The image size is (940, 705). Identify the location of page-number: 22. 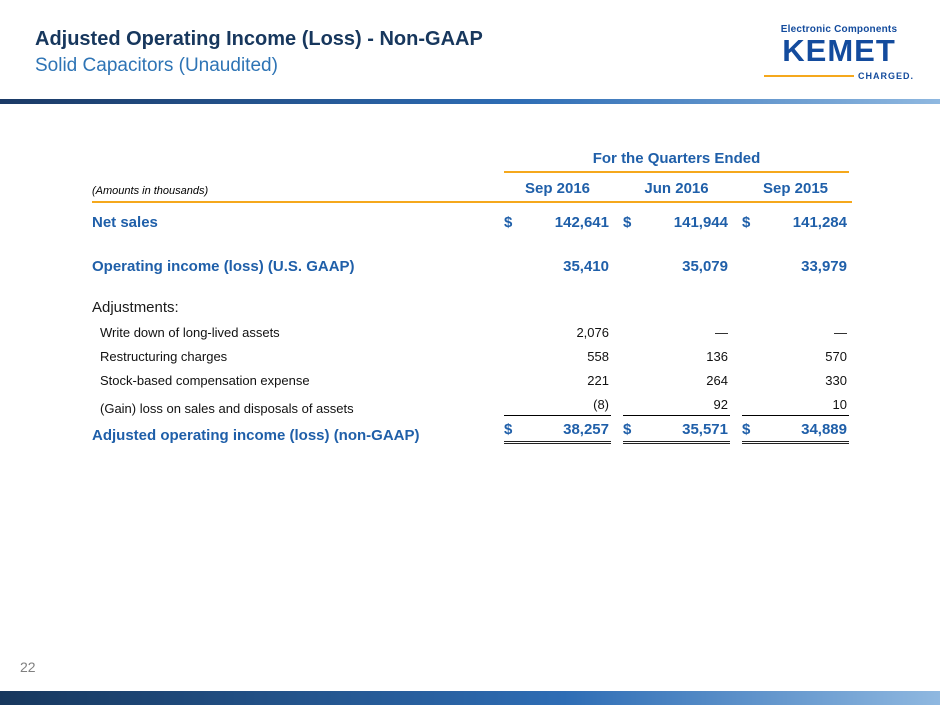
(28, 667).